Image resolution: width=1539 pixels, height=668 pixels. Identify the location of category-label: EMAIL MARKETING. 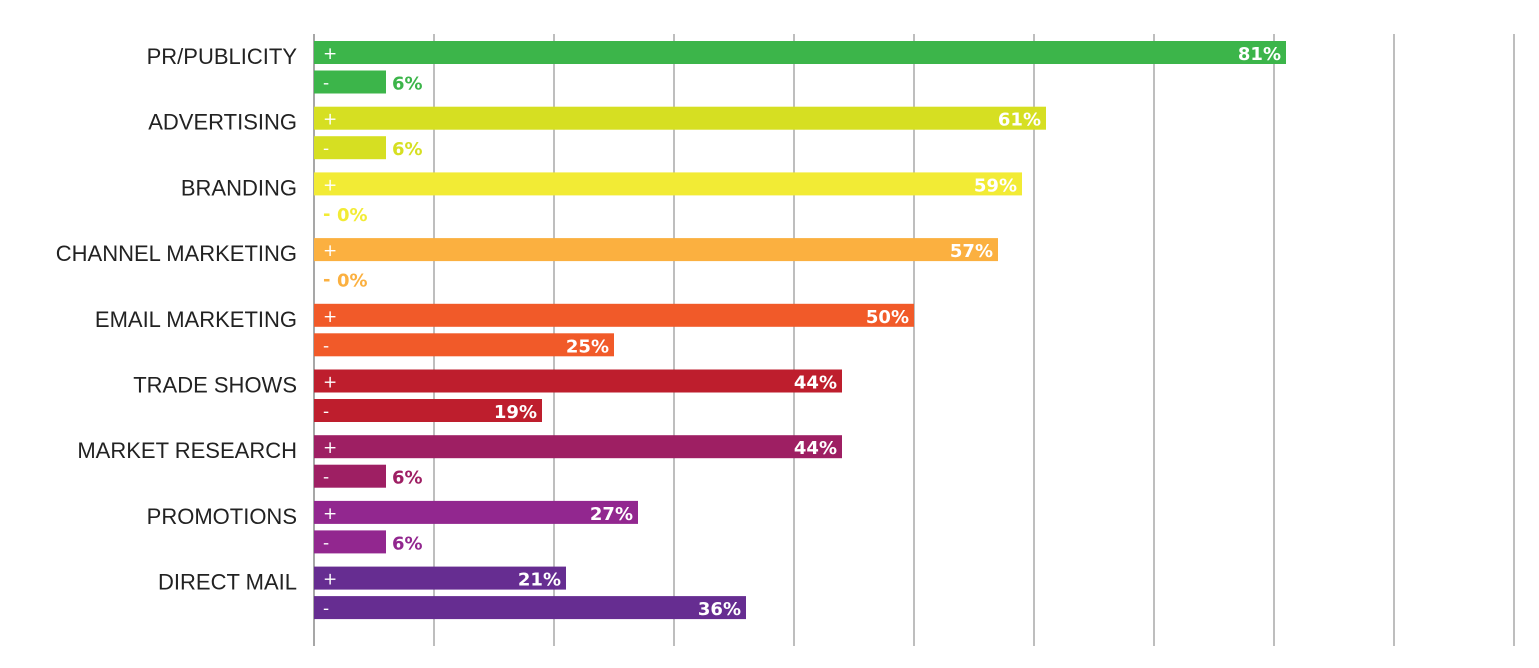
(196, 319).